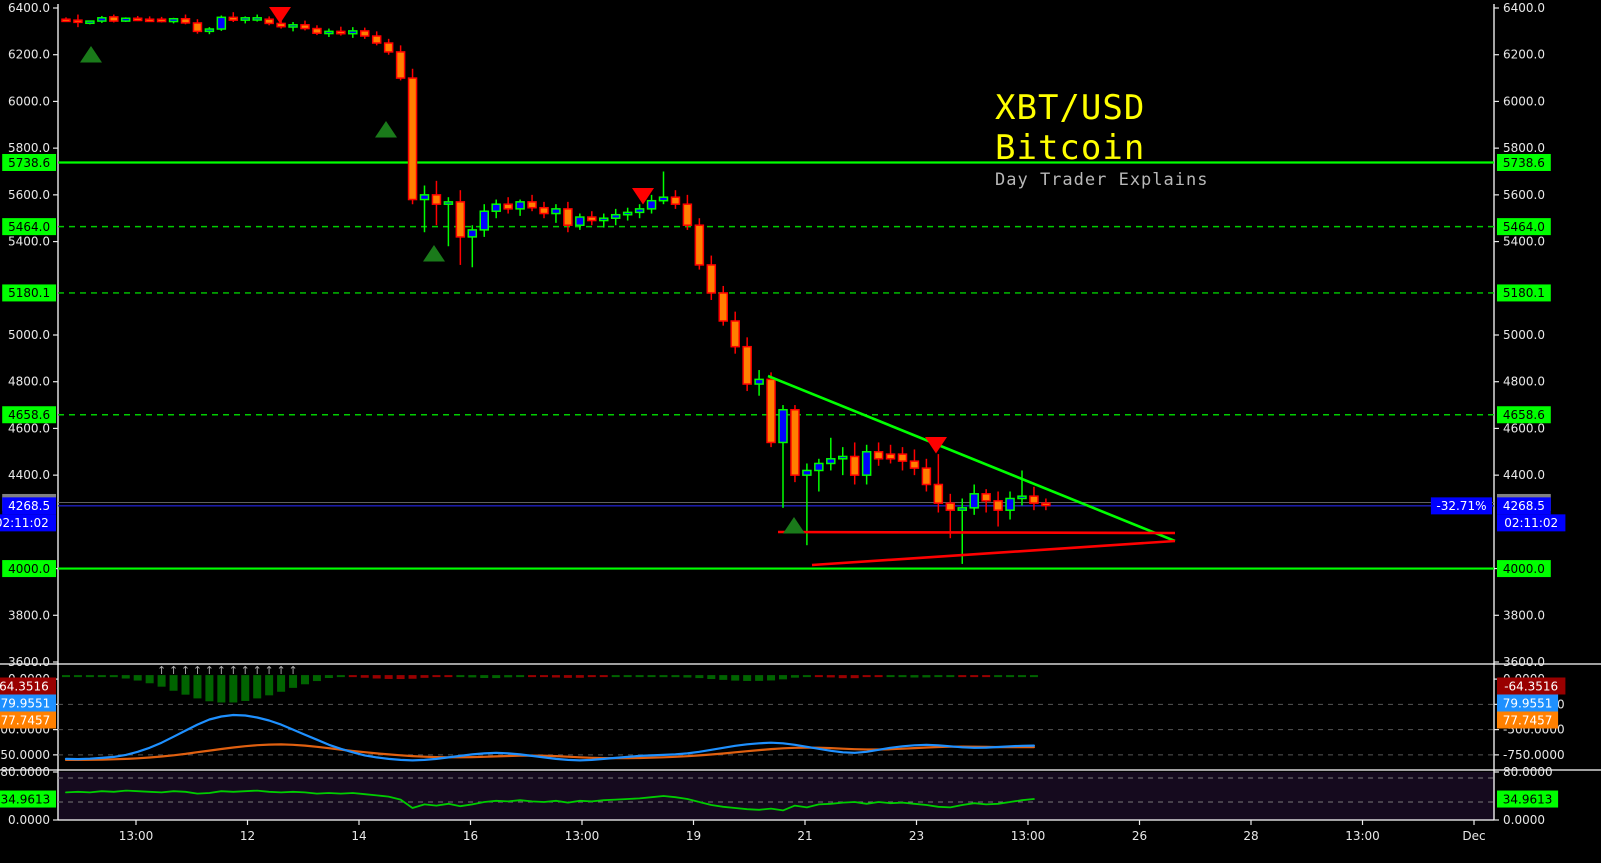  I want to click on macd-tick-label-right: -750.0000, so click(1534, 755).